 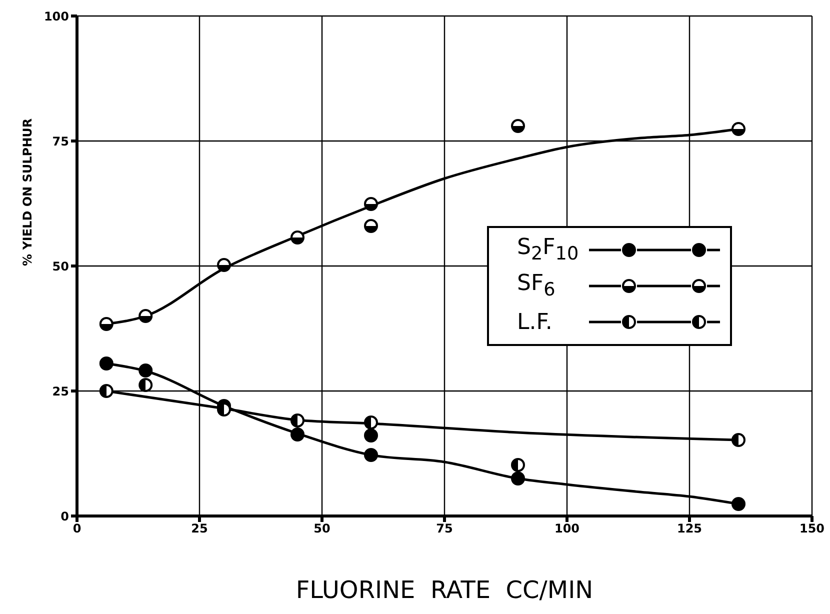 What do you see at coordinates (64, 516) in the screenshot?
I see `y-tick-label: 0` at bounding box center [64, 516].